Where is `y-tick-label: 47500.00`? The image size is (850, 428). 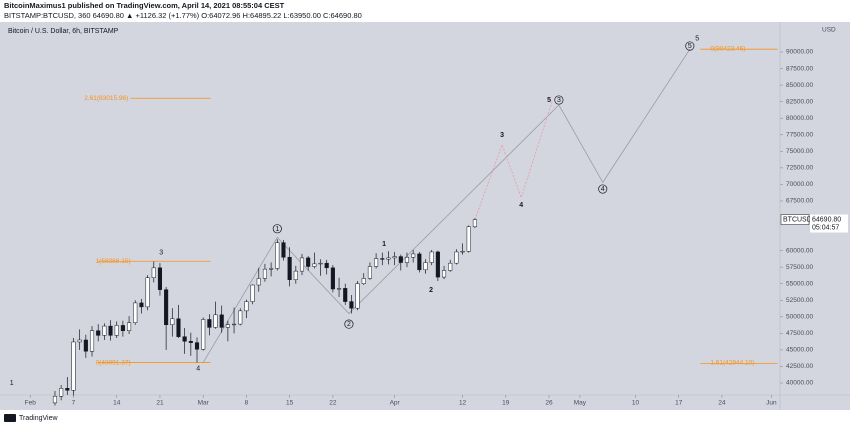
y-tick-label: 47500.00 is located at coordinates (799, 333).